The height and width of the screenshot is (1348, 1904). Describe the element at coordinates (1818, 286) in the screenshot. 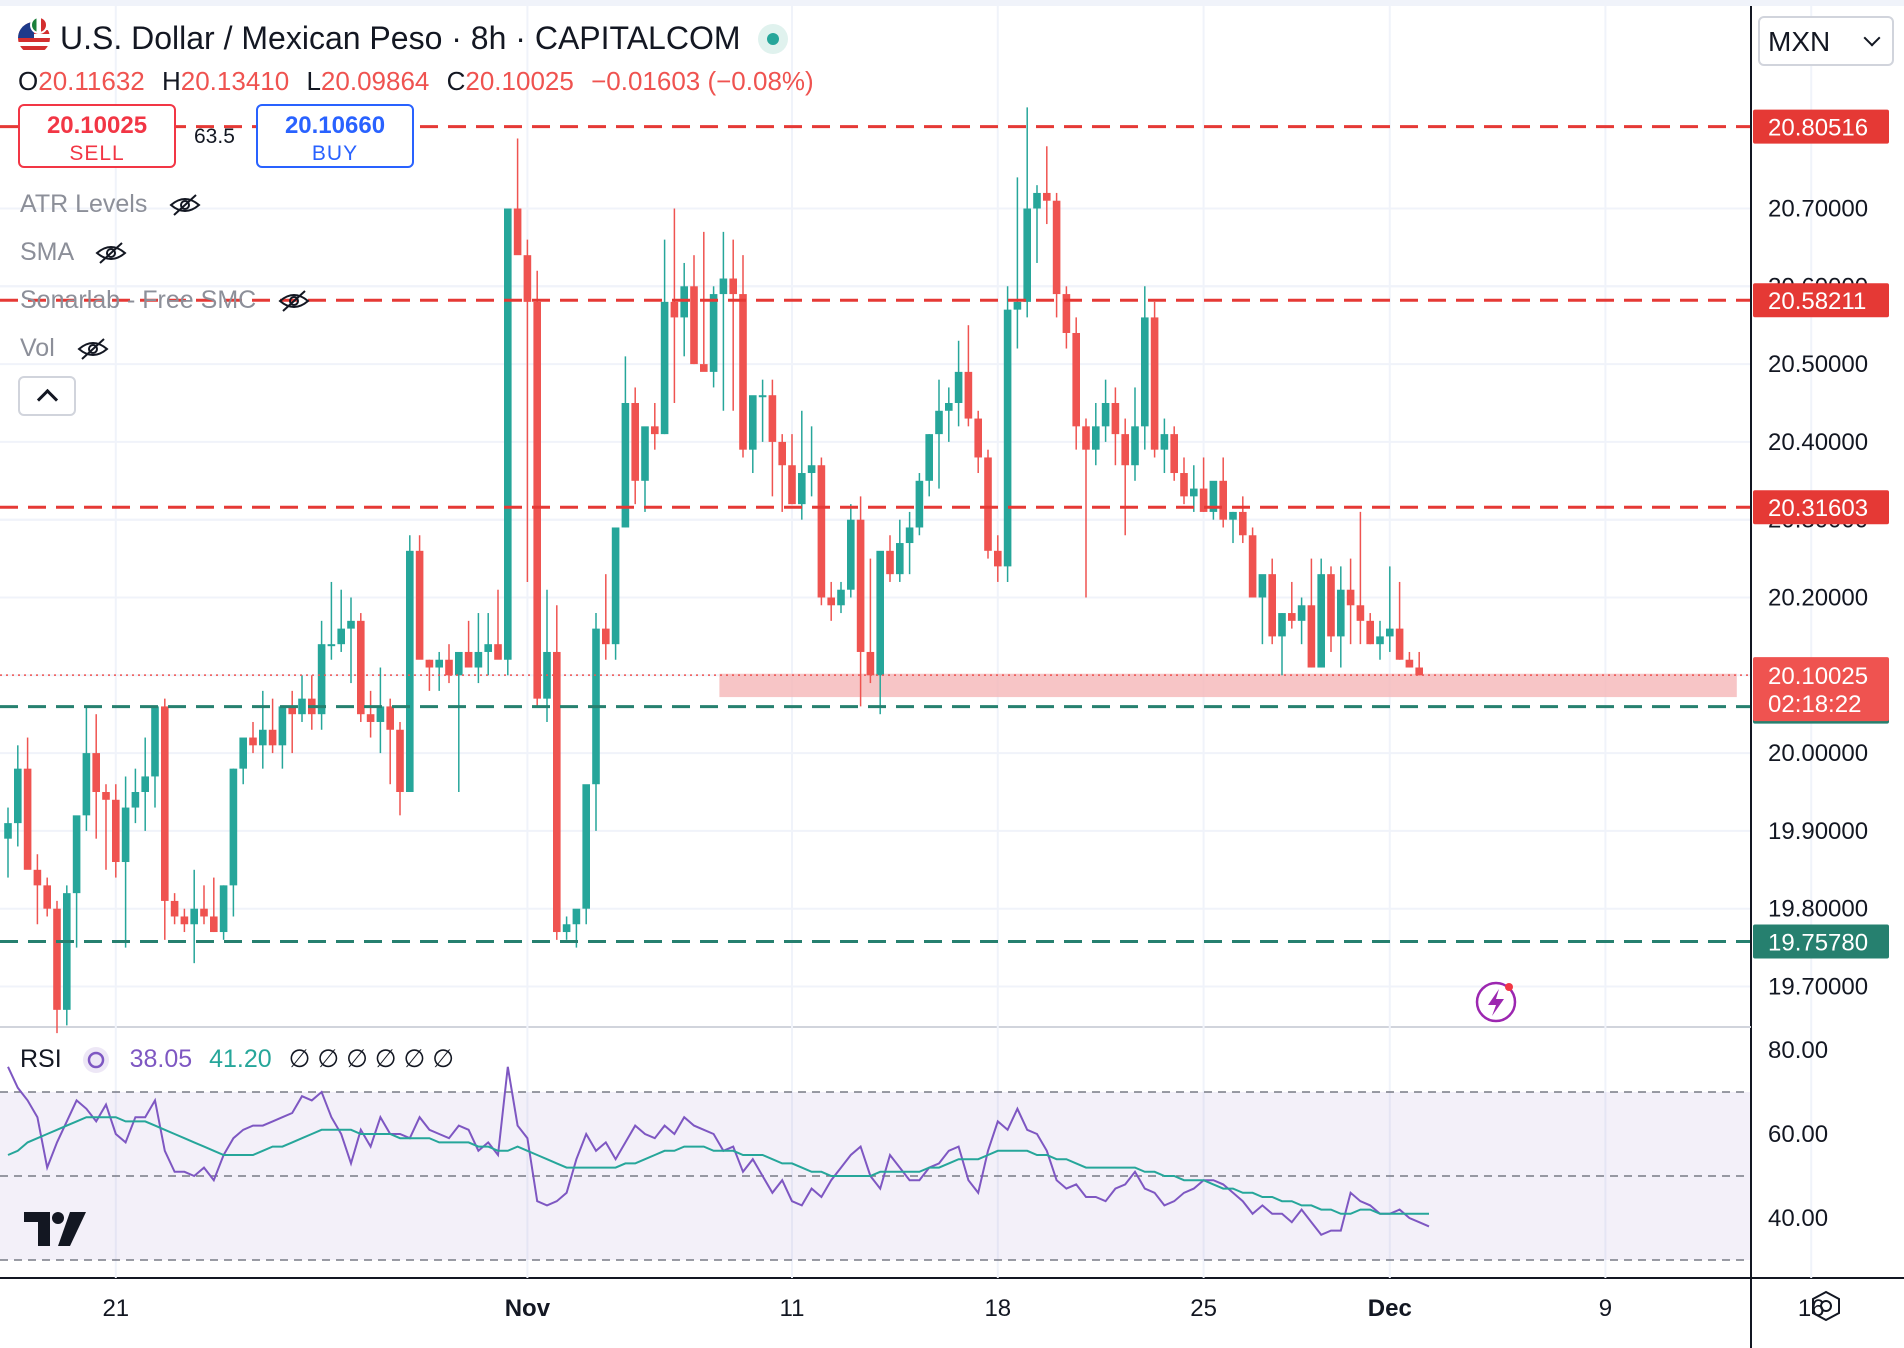

I see `price-tick-label: 20.60000` at that location.